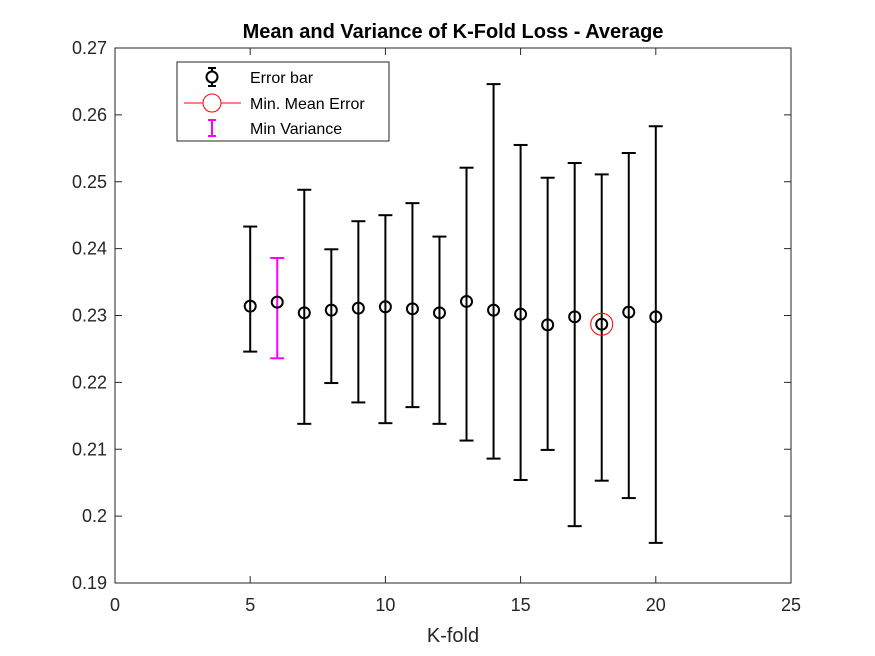 This screenshot has height=656, width=875. I want to click on y-tick-label: 0.21, so click(89, 449).